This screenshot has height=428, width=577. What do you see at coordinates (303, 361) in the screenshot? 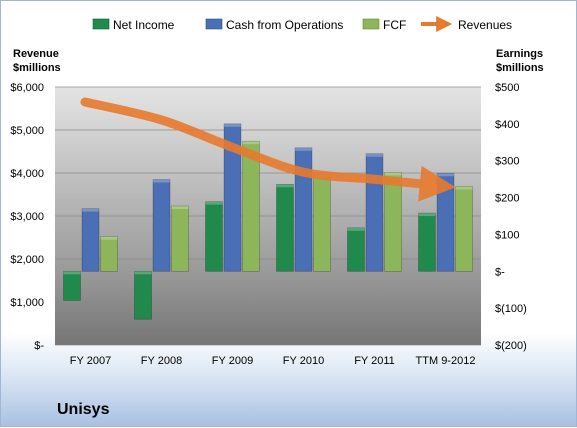
I see `category-label: FY 2010` at bounding box center [303, 361].